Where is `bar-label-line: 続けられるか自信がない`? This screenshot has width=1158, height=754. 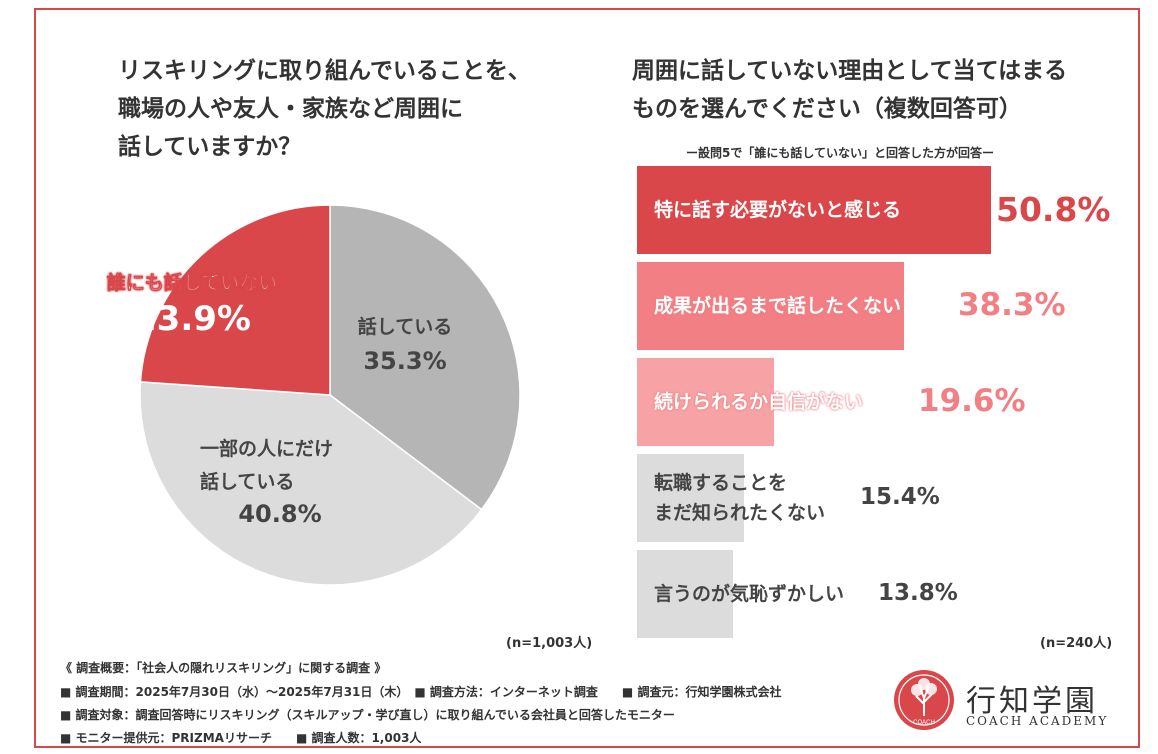 bar-label-line: 続けられるか自信がない is located at coordinates (759, 402).